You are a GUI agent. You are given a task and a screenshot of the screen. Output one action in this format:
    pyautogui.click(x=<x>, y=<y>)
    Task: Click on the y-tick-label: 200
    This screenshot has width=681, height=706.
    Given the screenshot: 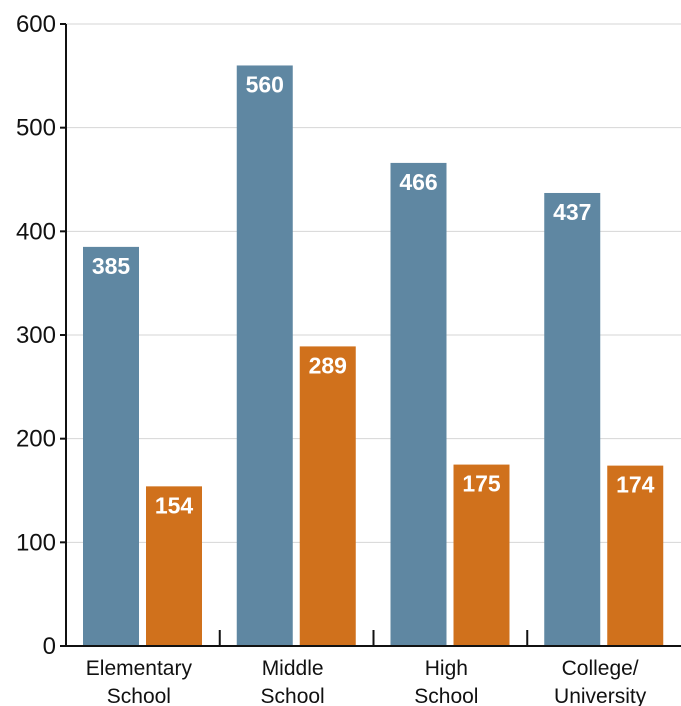 What is the action you would take?
    pyautogui.click(x=36, y=439)
    